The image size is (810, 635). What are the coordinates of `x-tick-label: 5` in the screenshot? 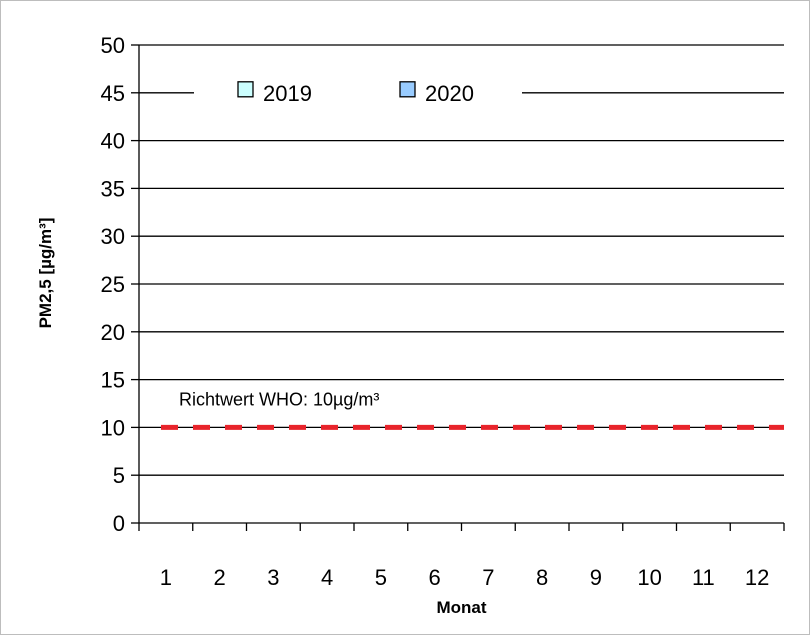 It's located at (381, 577).